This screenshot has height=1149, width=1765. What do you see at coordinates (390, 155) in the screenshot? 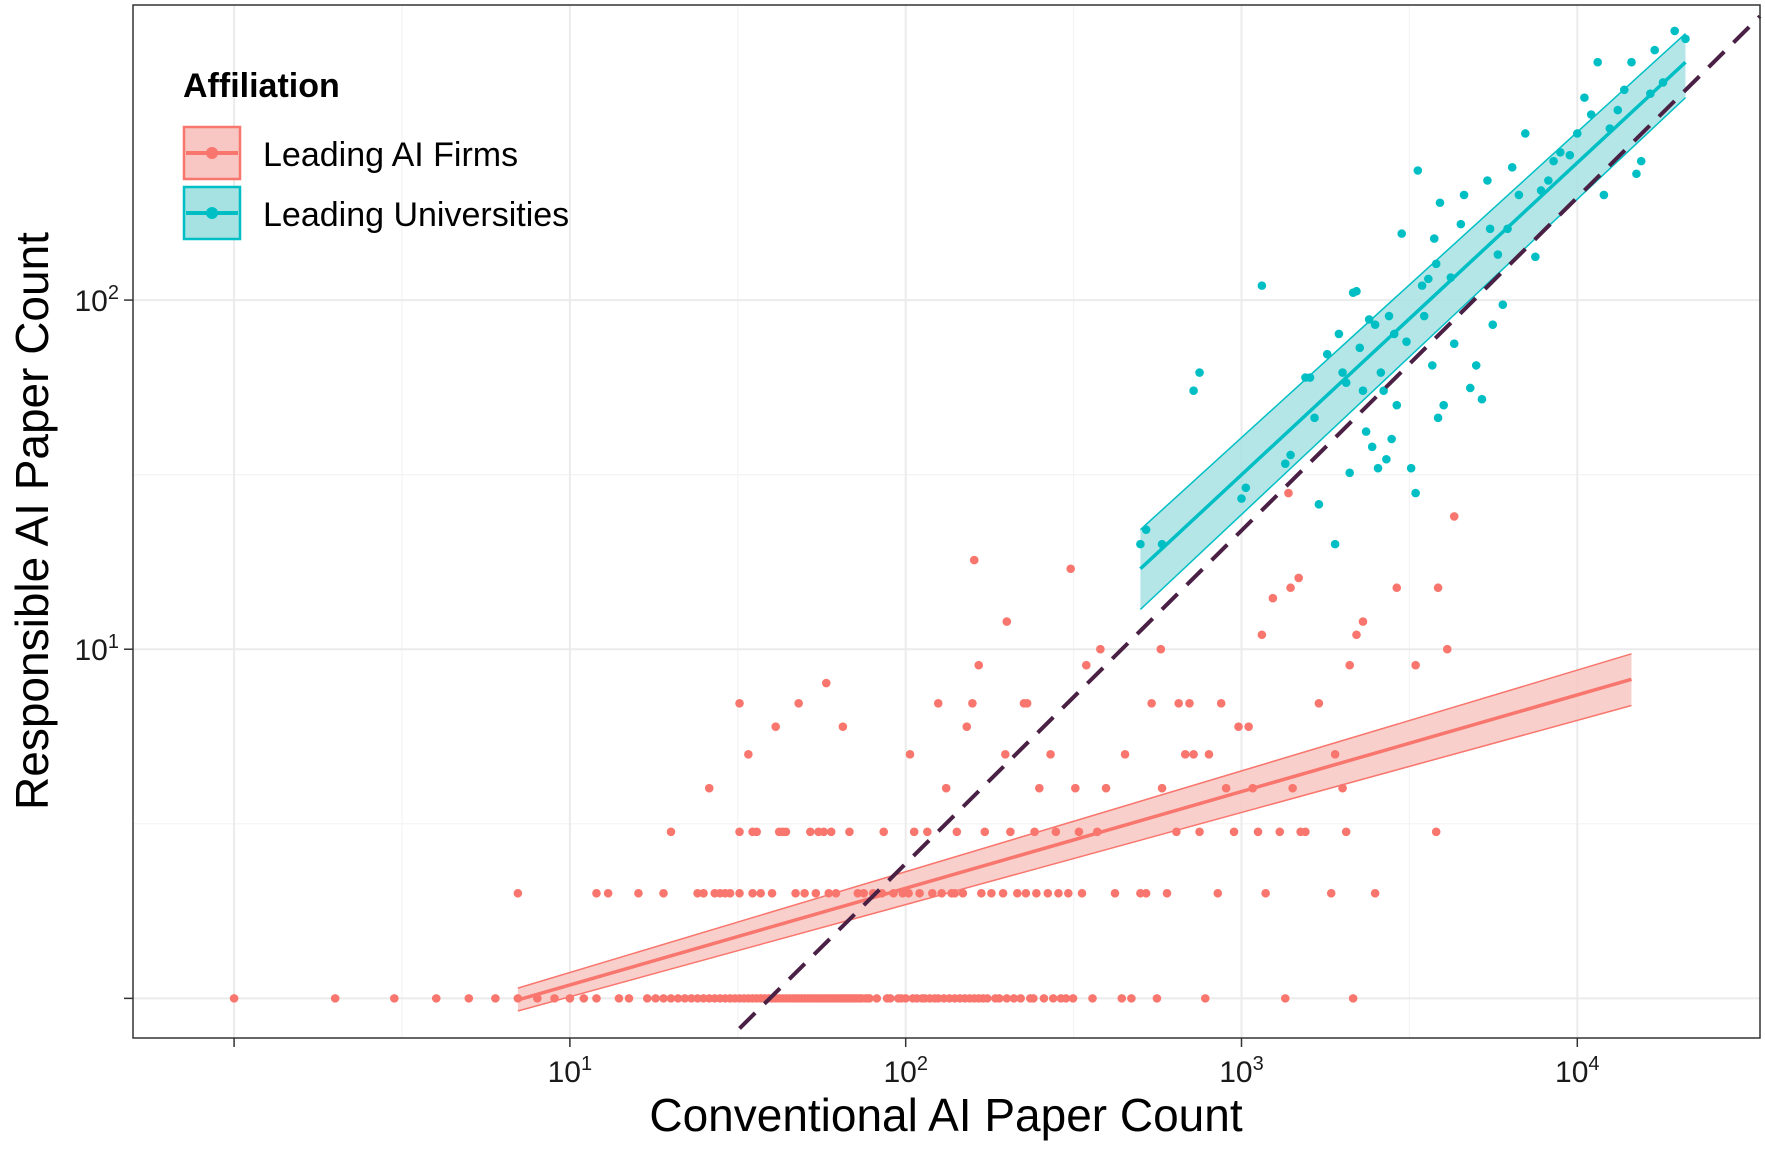
I see `legend-label-firms: Leading AI Firms` at bounding box center [390, 155].